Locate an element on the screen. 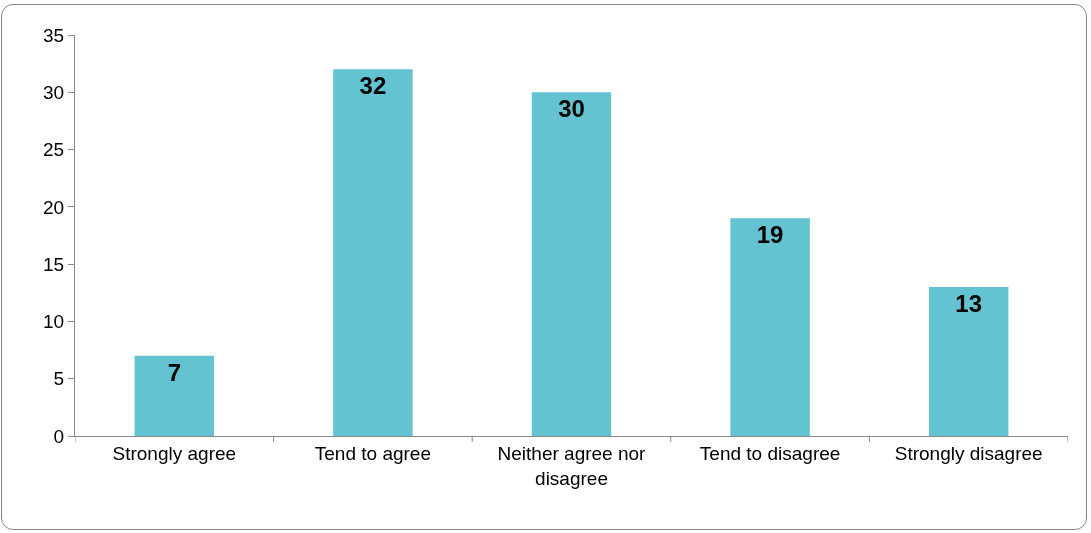  data-label: 7 is located at coordinates (174, 372).